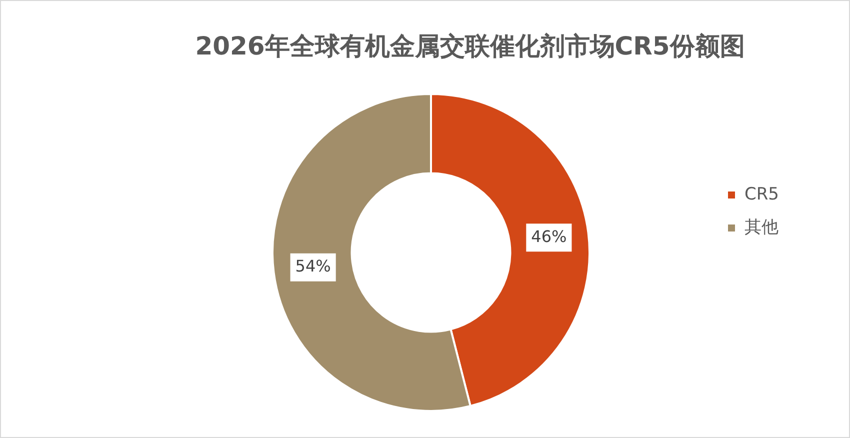 This screenshot has width=850, height=438. I want to click on data-label: 54%, so click(313, 266).